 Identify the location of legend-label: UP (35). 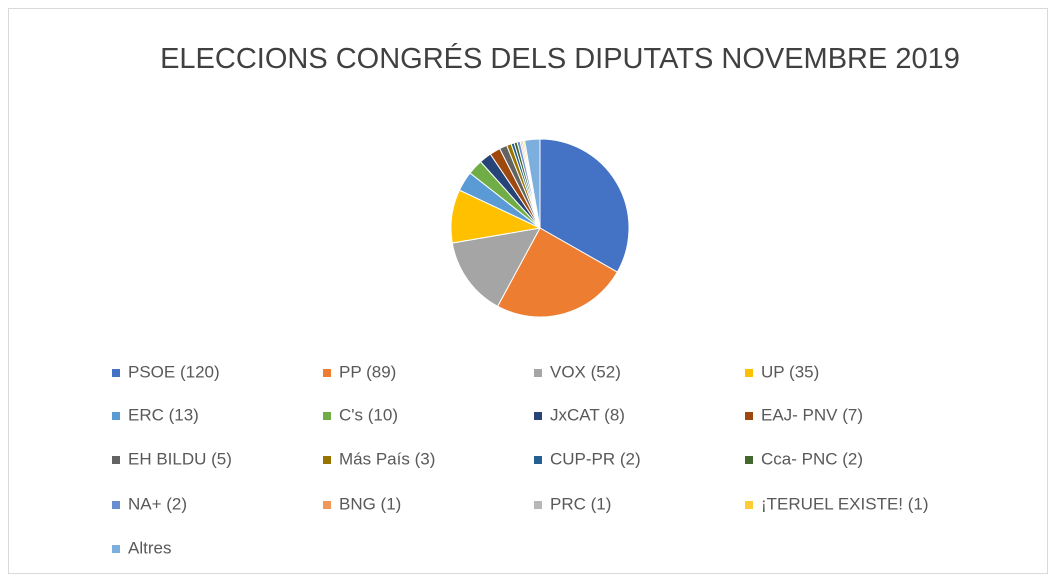
(790, 371).